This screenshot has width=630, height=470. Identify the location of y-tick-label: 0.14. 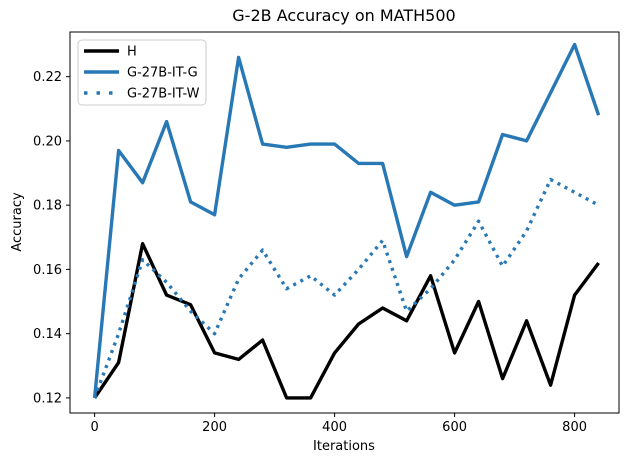
(47, 334).